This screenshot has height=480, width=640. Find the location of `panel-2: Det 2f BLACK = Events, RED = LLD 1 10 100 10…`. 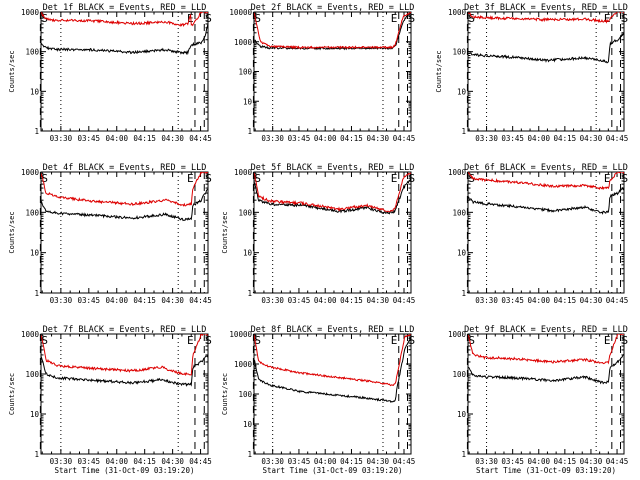

panel-2: Det 2f BLACK = Events, RED = LLD 1 10 100 10… is located at coordinates (322, 73).